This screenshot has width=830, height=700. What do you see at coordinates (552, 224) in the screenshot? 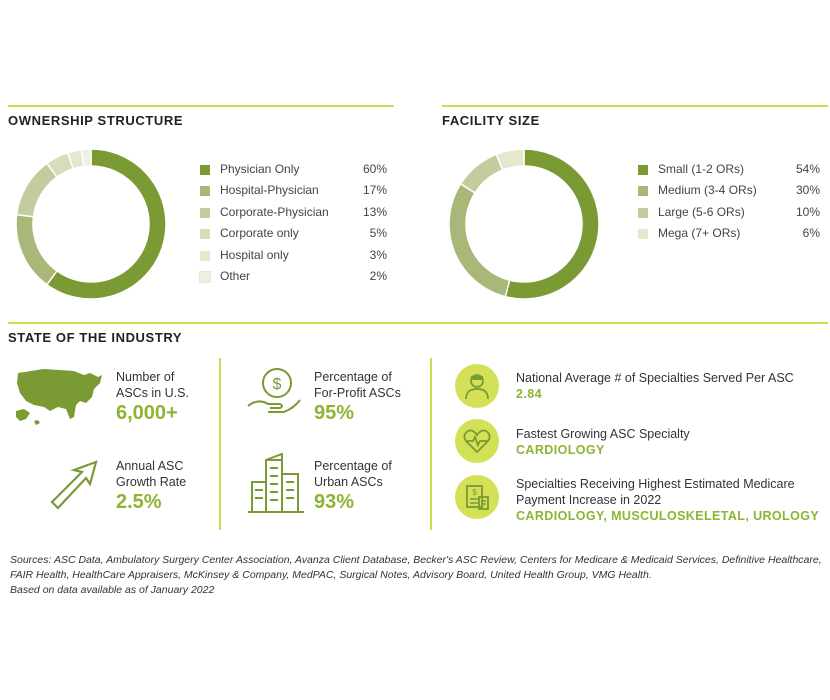
I see `slice-small-1-2-ors` at bounding box center [552, 224].